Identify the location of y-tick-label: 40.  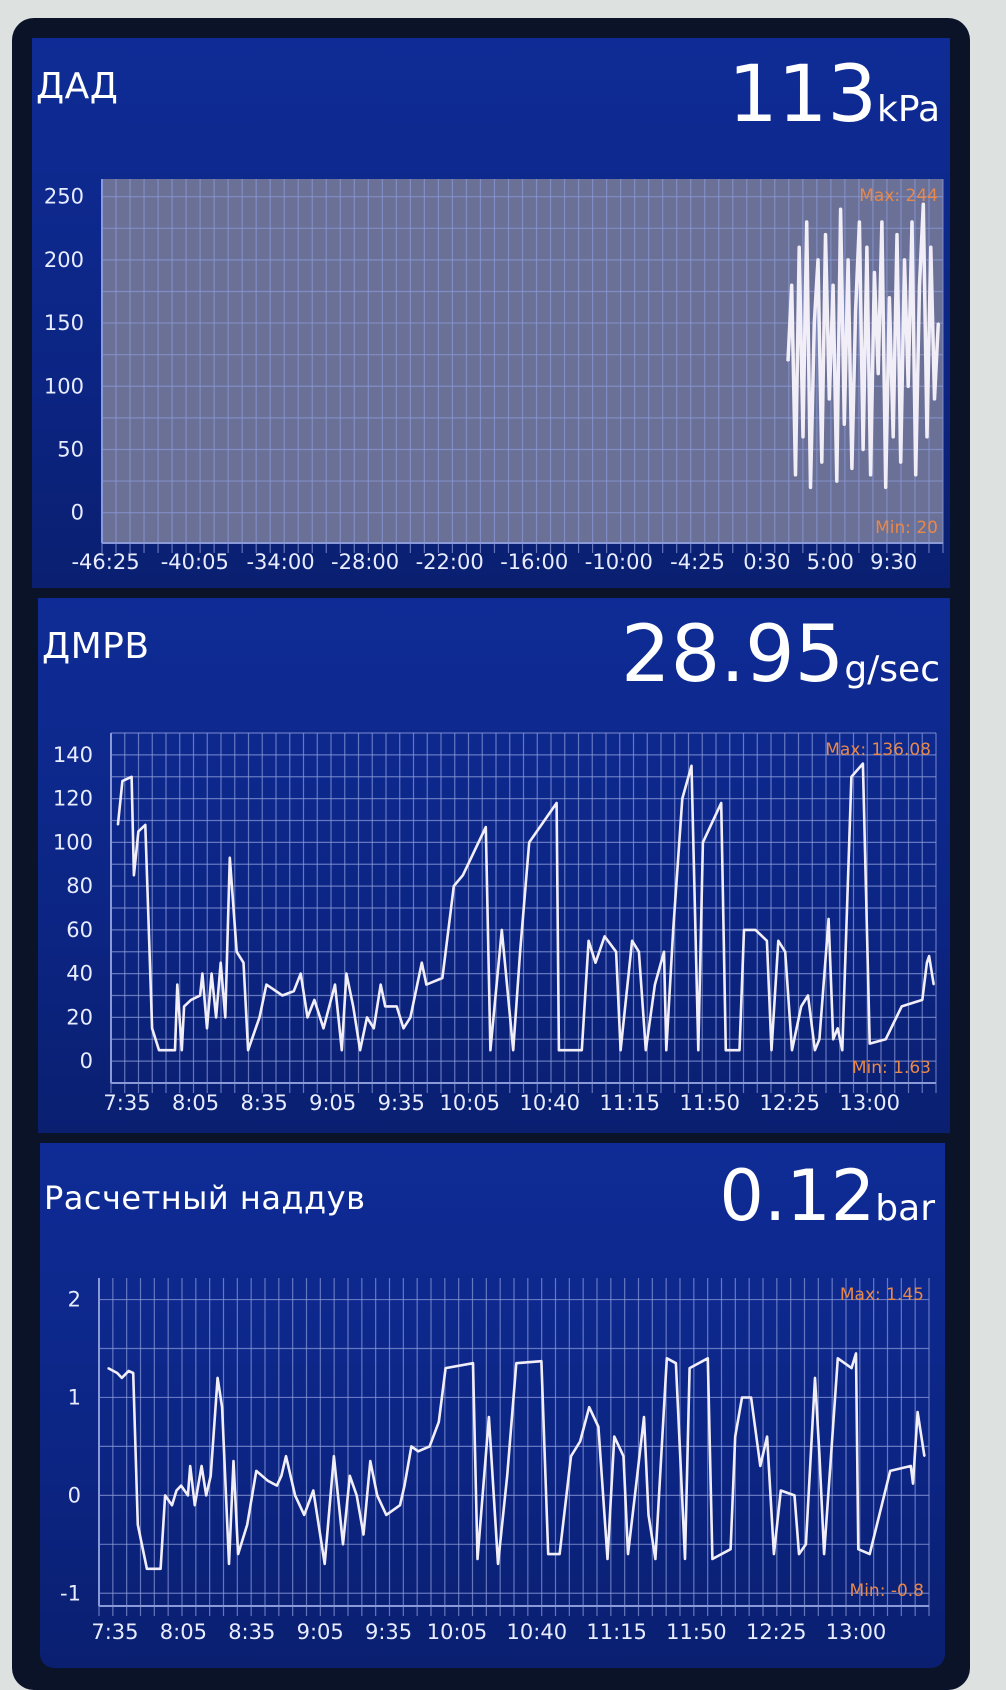
(79, 974).